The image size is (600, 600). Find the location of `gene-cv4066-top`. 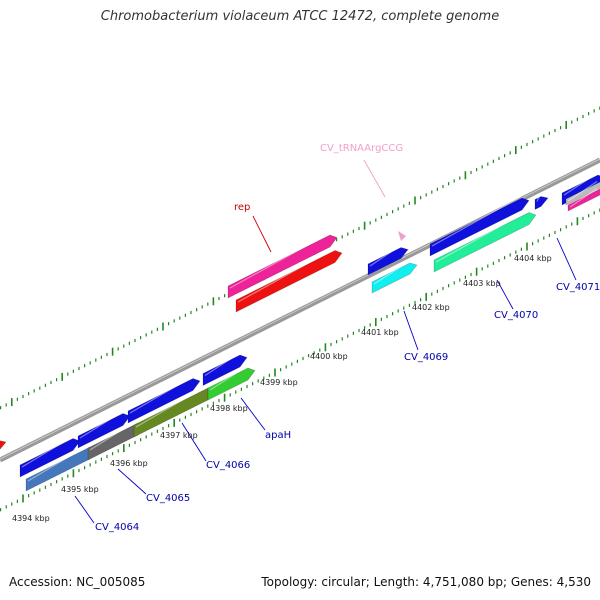

gene-cv4066-top is located at coordinates (164, 401).